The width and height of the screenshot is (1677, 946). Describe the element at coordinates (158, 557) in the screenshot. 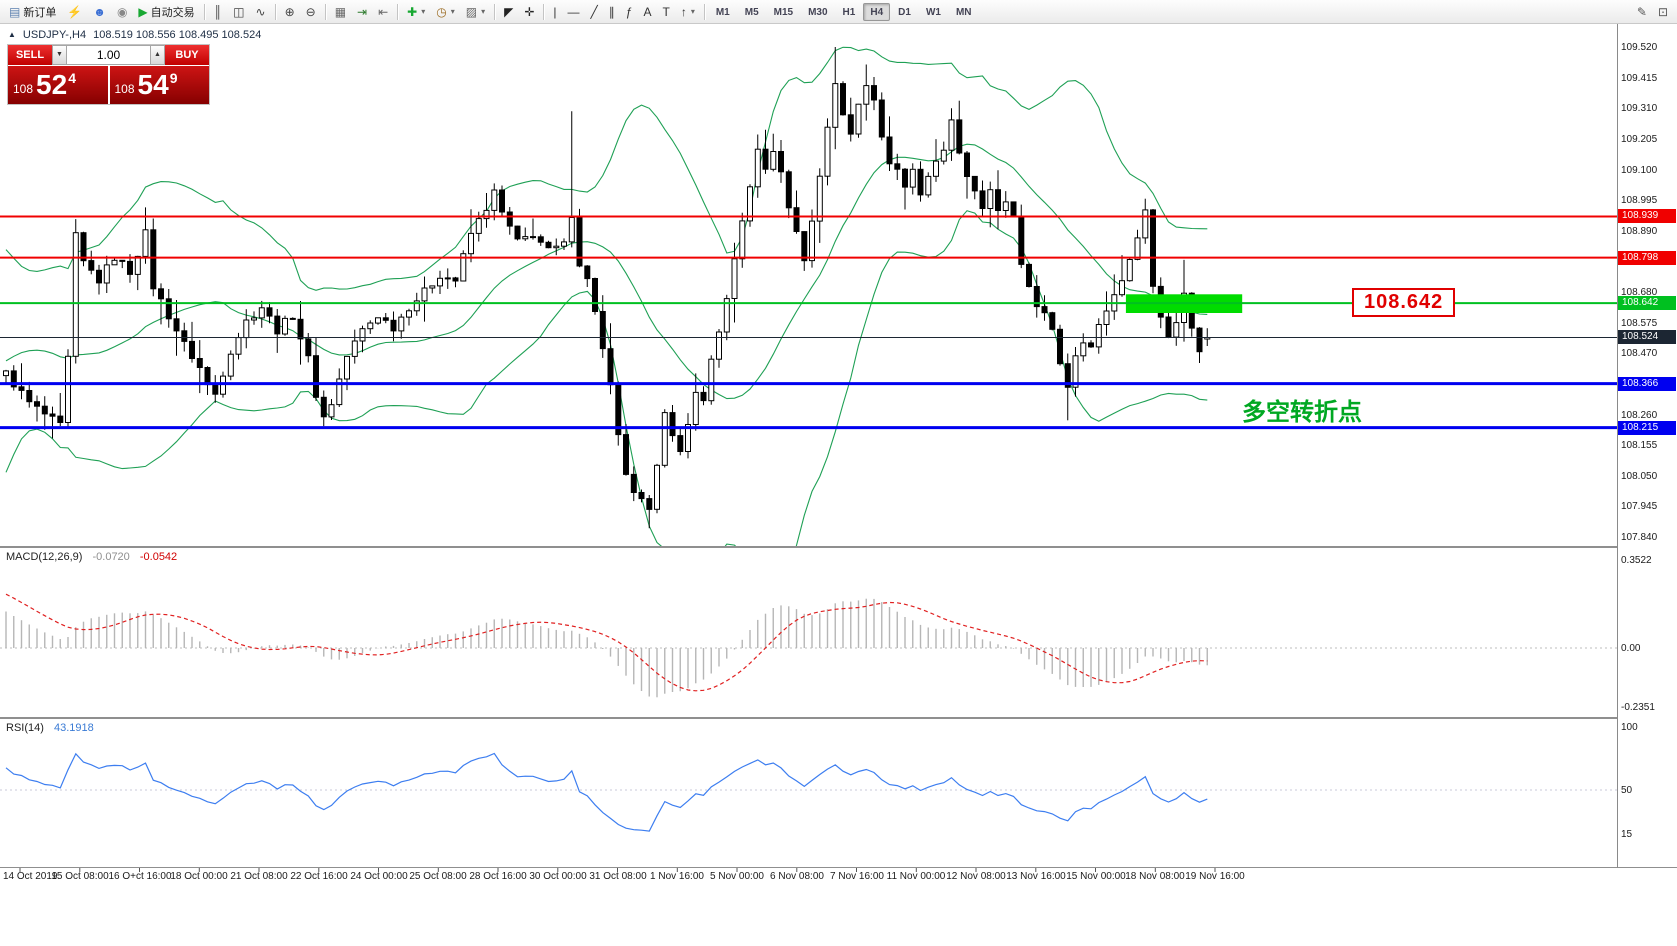

I see `macd-signal-value: -0.0542` at that location.